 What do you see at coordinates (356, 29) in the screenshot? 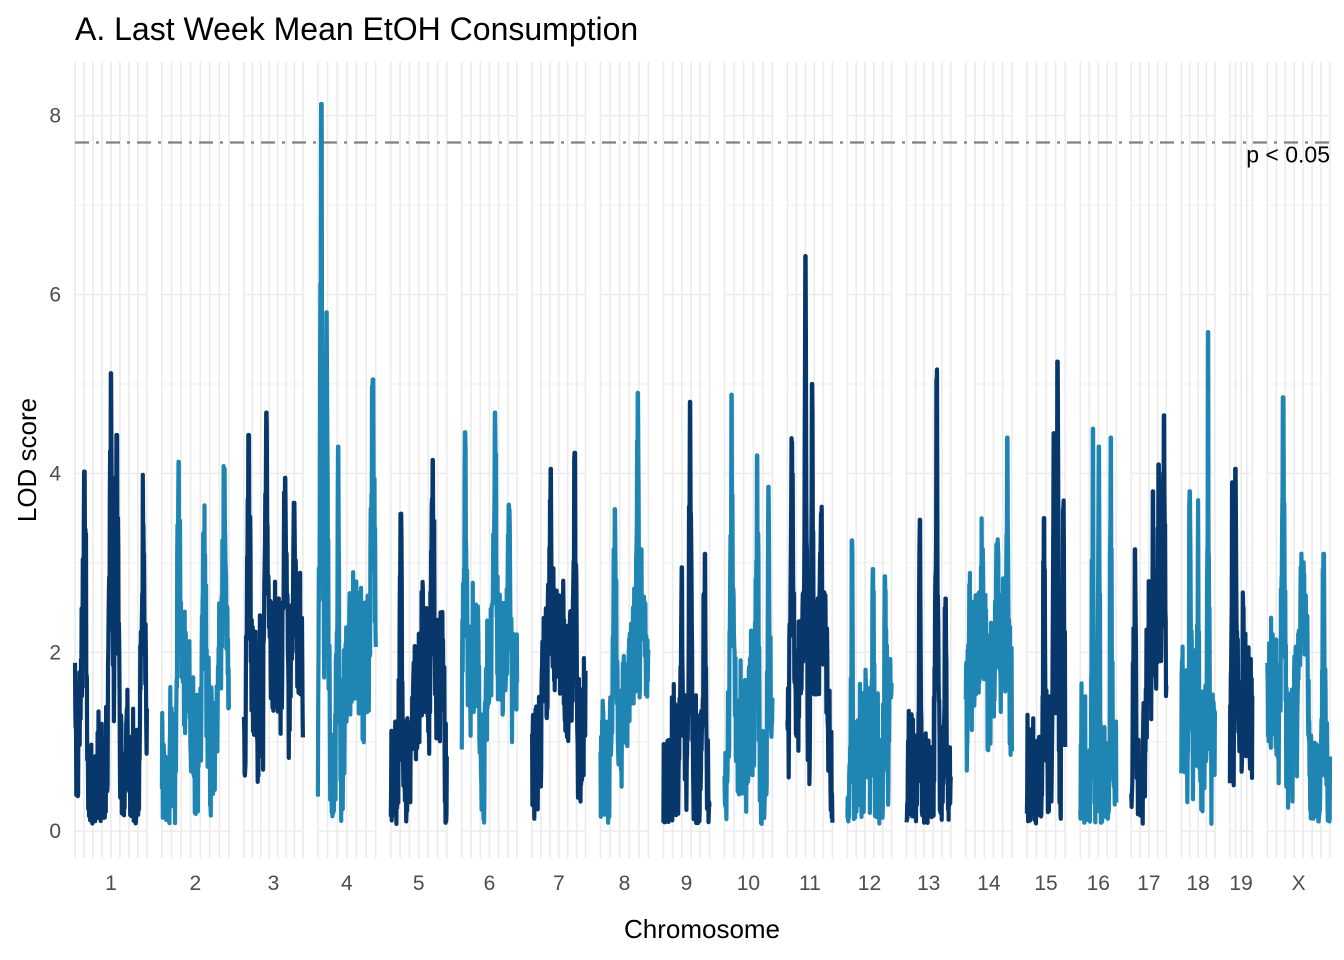
I see `chart-title: A. Last Week Mean EtOH Consumption` at bounding box center [356, 29].